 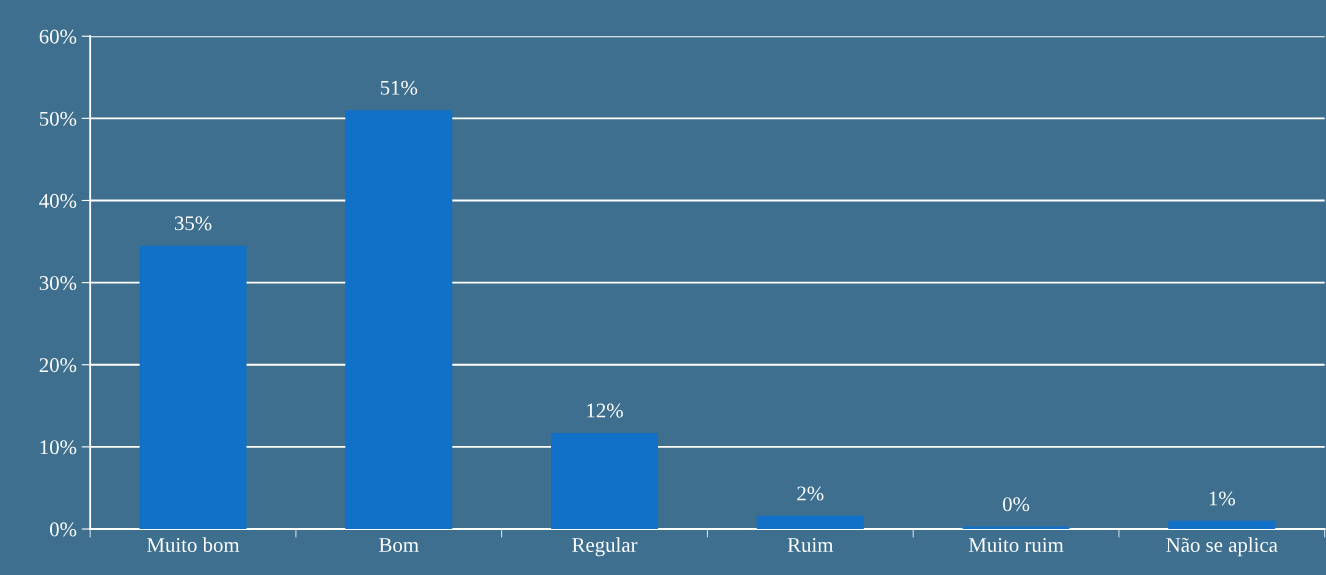 I want to click on y-tick-label: 40%, so click(x=58, y=200).